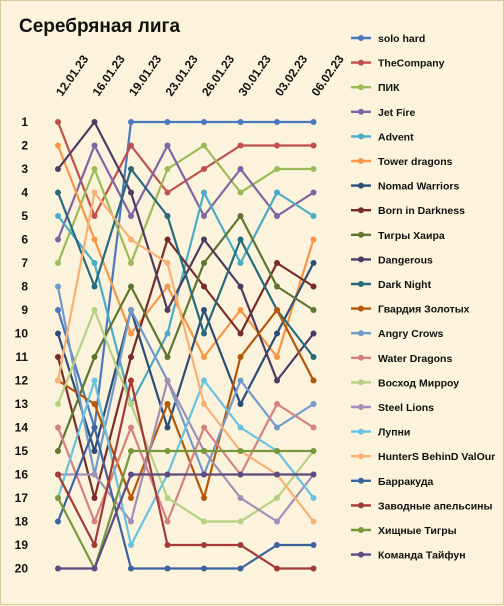 The height and width of the screenshot is (606, 504). What do you see at coordinates (405, 187) in the screenshot?
I see `legend-item: Nomad Warriors` at bounding box center [405, 187].